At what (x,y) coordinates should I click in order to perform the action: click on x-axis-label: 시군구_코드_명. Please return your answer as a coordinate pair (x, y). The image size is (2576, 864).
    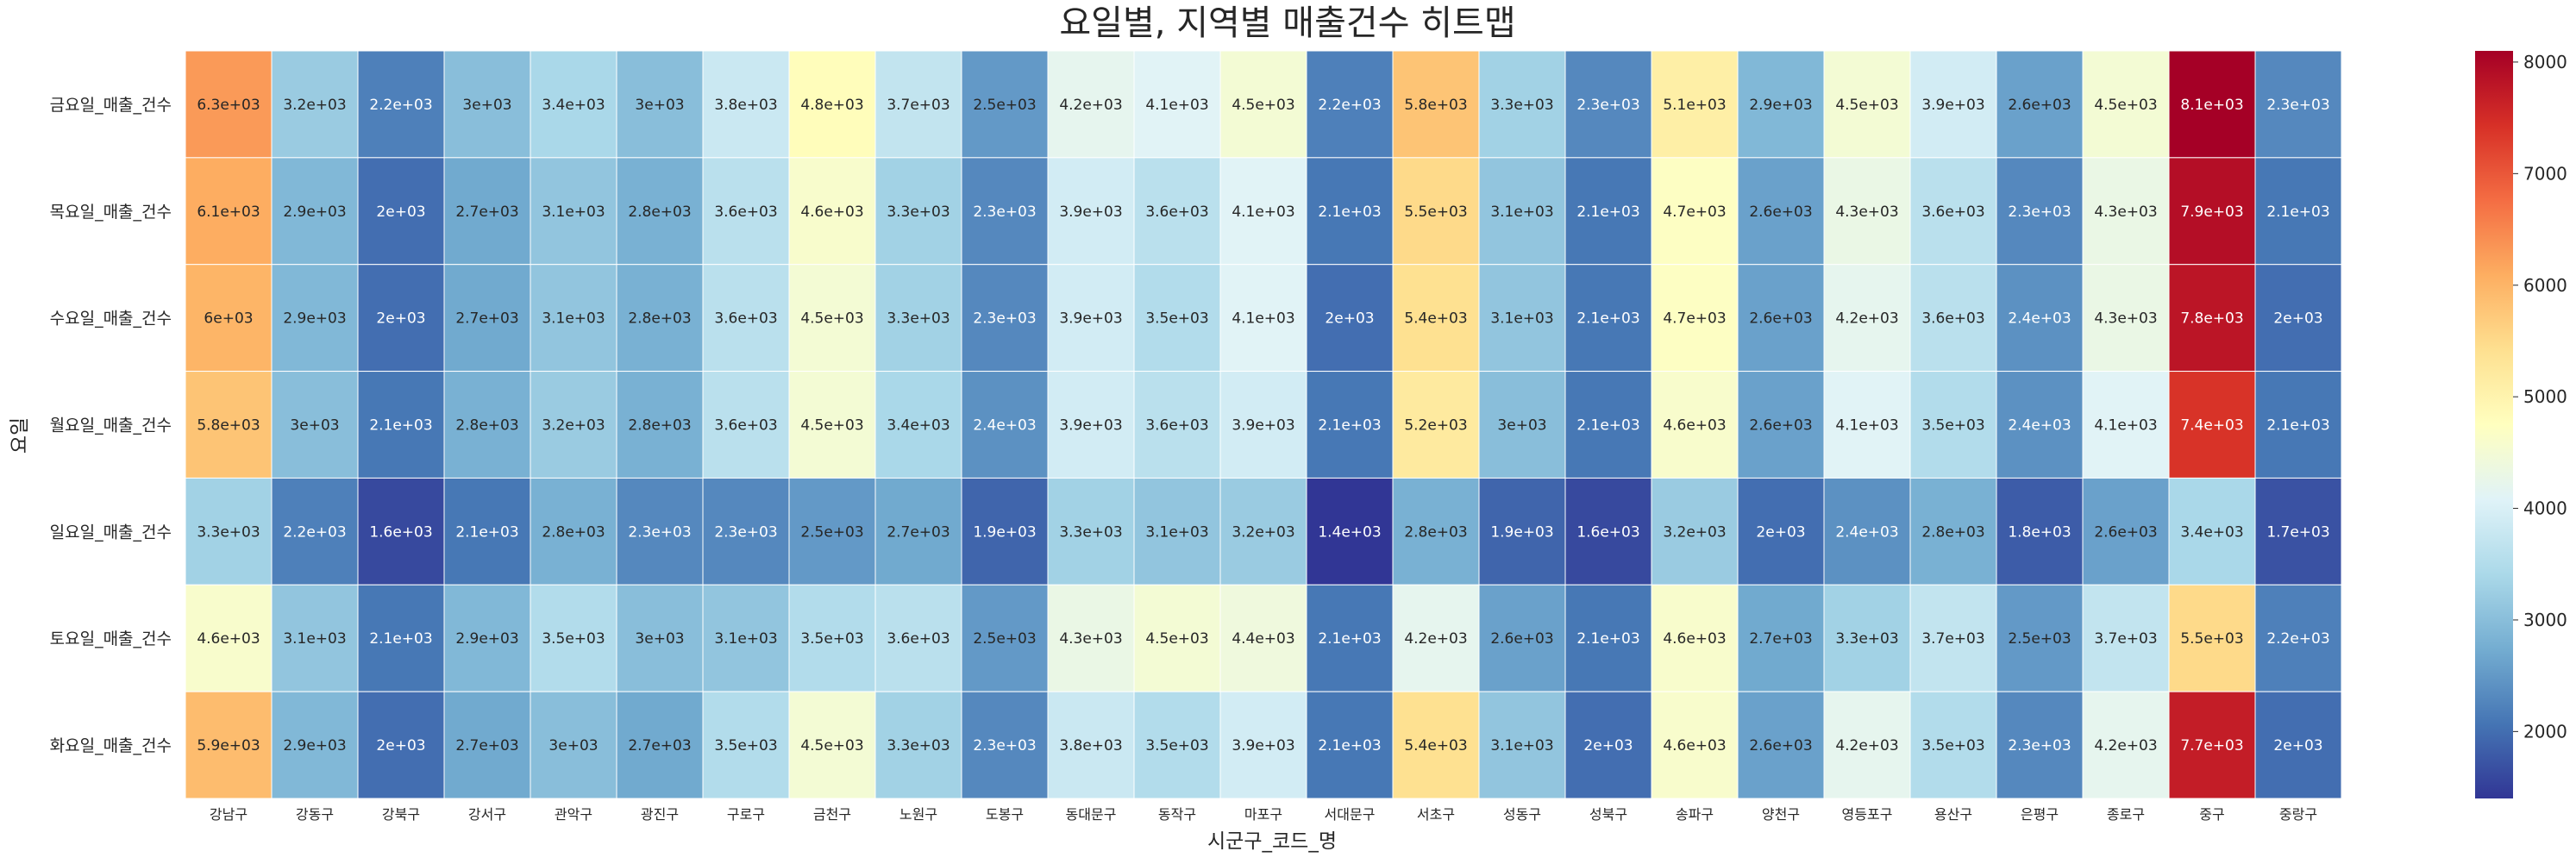
    Looking at the image, I should click on (1272, 842).